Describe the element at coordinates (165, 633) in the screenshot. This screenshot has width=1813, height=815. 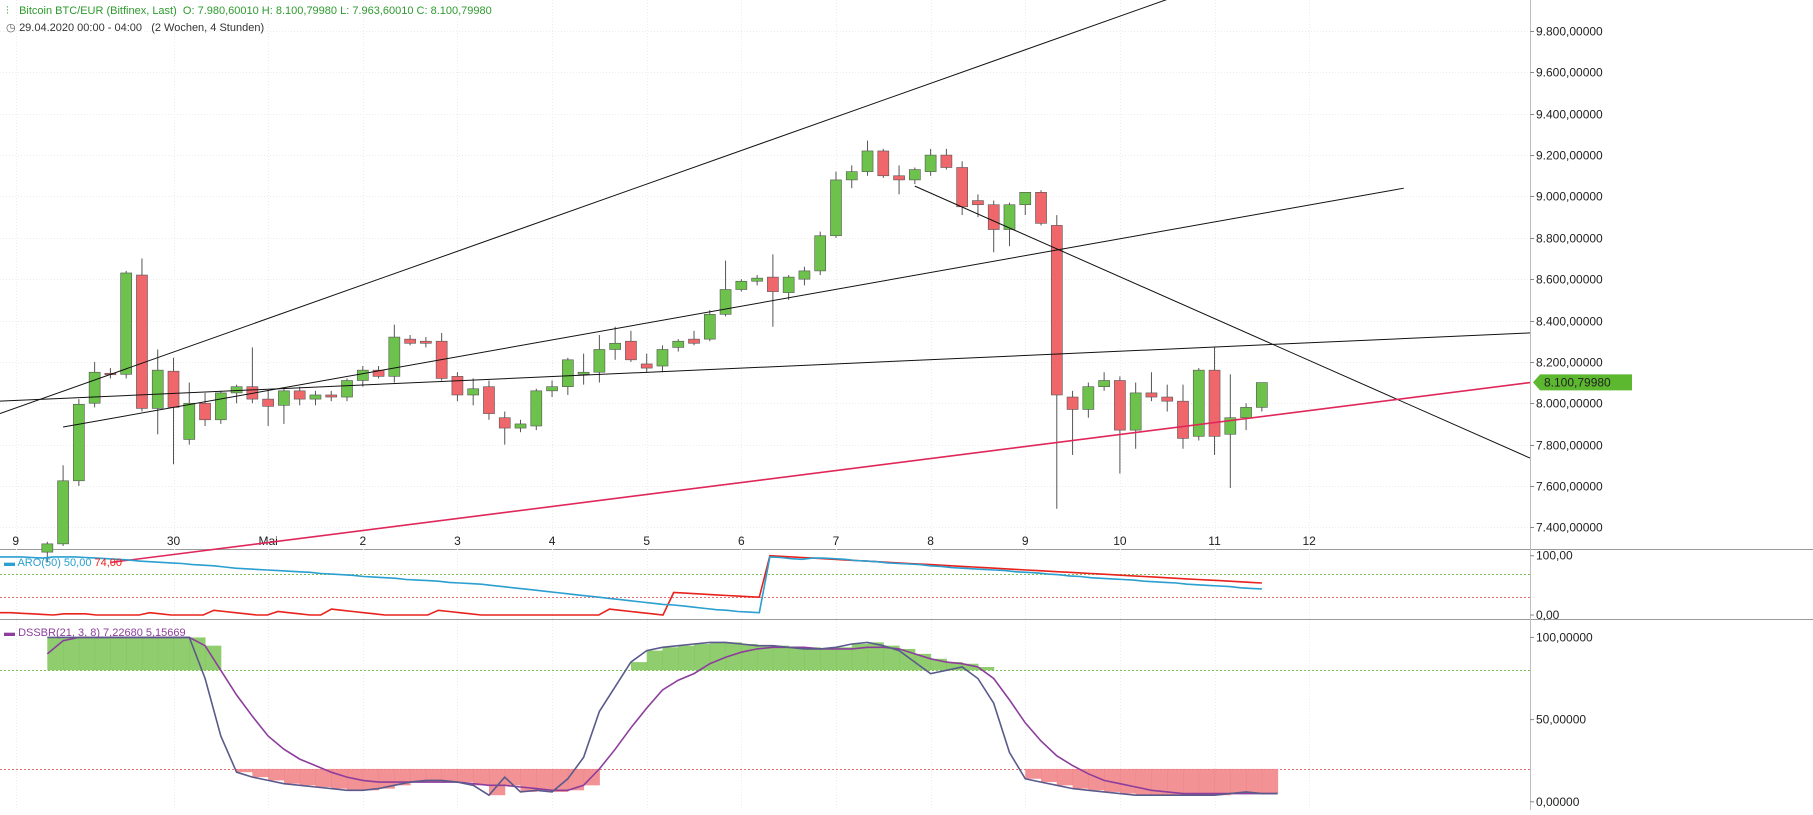
I see `legend-value: 5,15669` at that location.